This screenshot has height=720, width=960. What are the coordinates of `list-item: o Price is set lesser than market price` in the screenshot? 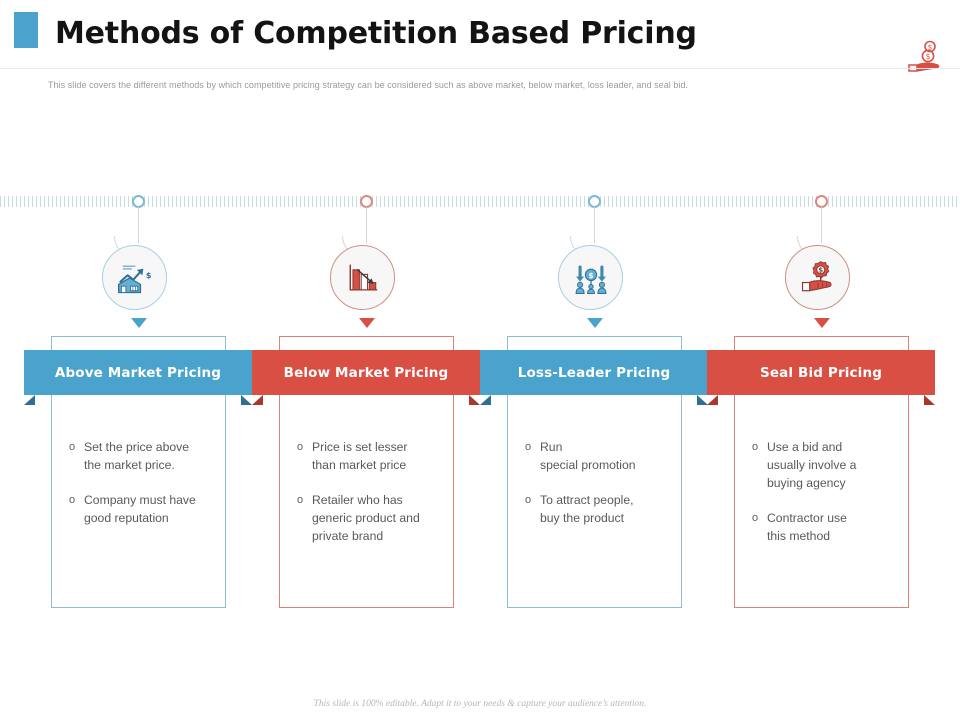 It's located at (383, 456).